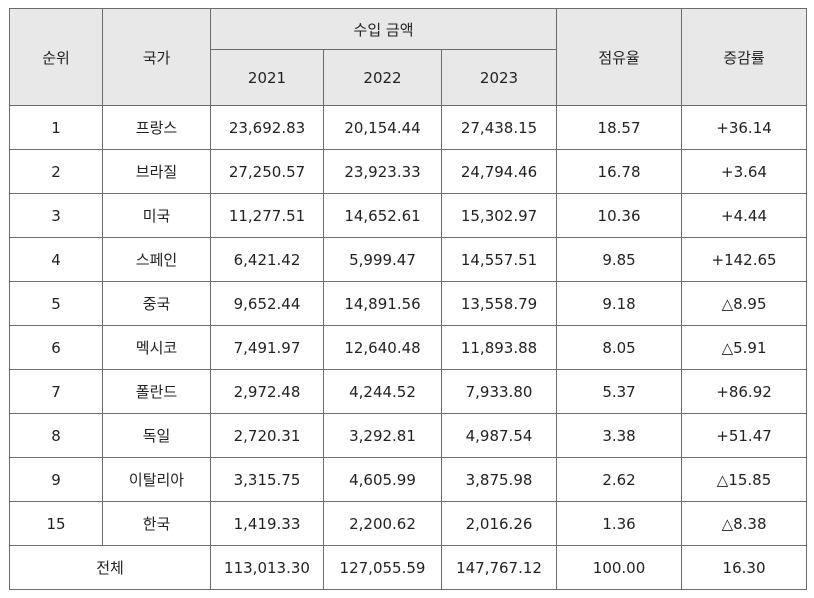 The image size is (814, 598). Describe the element at coordinates (110, 567) in the screenshot. I see `total-label: 전체` at that location.